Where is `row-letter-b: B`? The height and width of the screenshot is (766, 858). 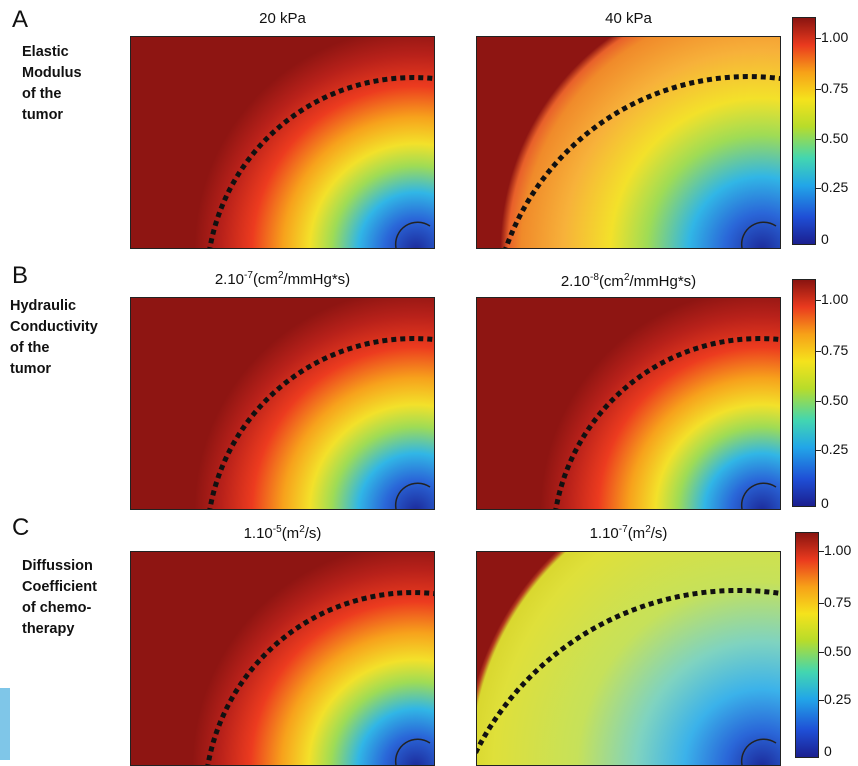
row-letter-b: B is located at coordinates (20, 275).